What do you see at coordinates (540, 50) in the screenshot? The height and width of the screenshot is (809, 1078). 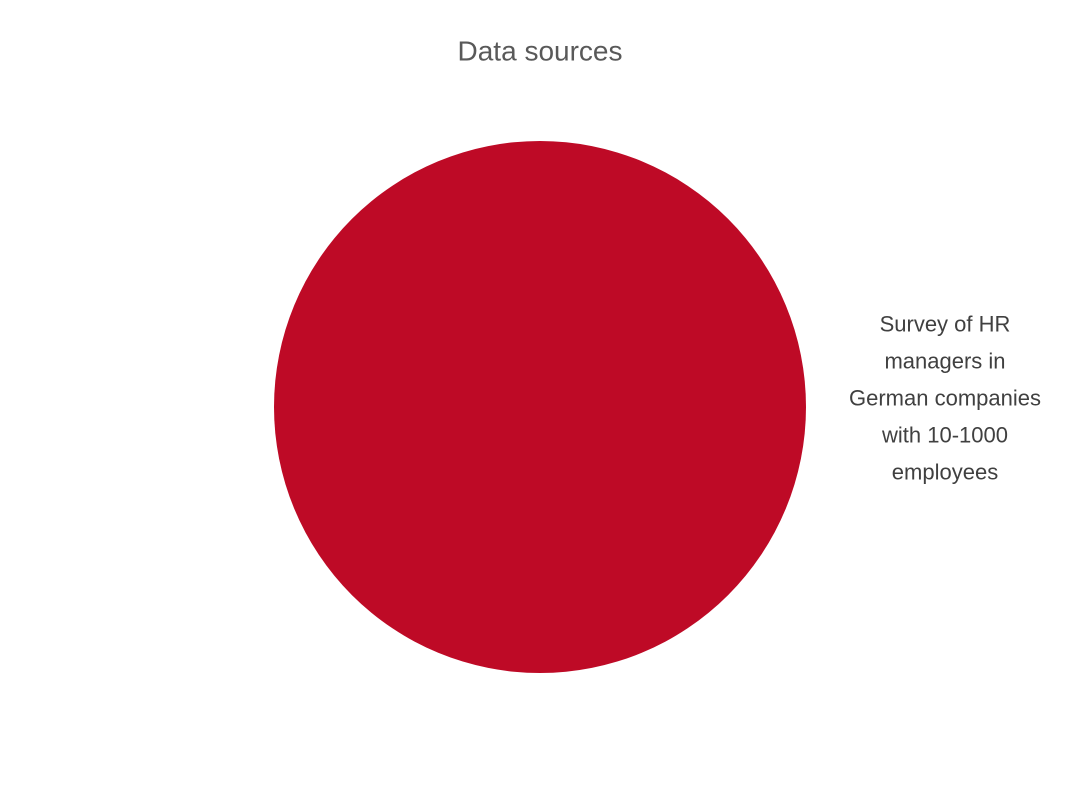 I see `chart-title: Data sources` at bounding box center [540, 50].